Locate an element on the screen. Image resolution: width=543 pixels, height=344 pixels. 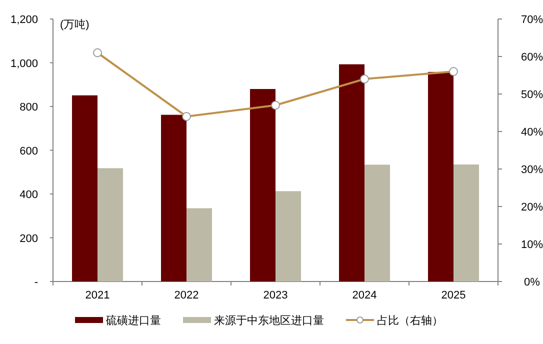
y2-tick-label: 20% is located at coordinates (531, 208).